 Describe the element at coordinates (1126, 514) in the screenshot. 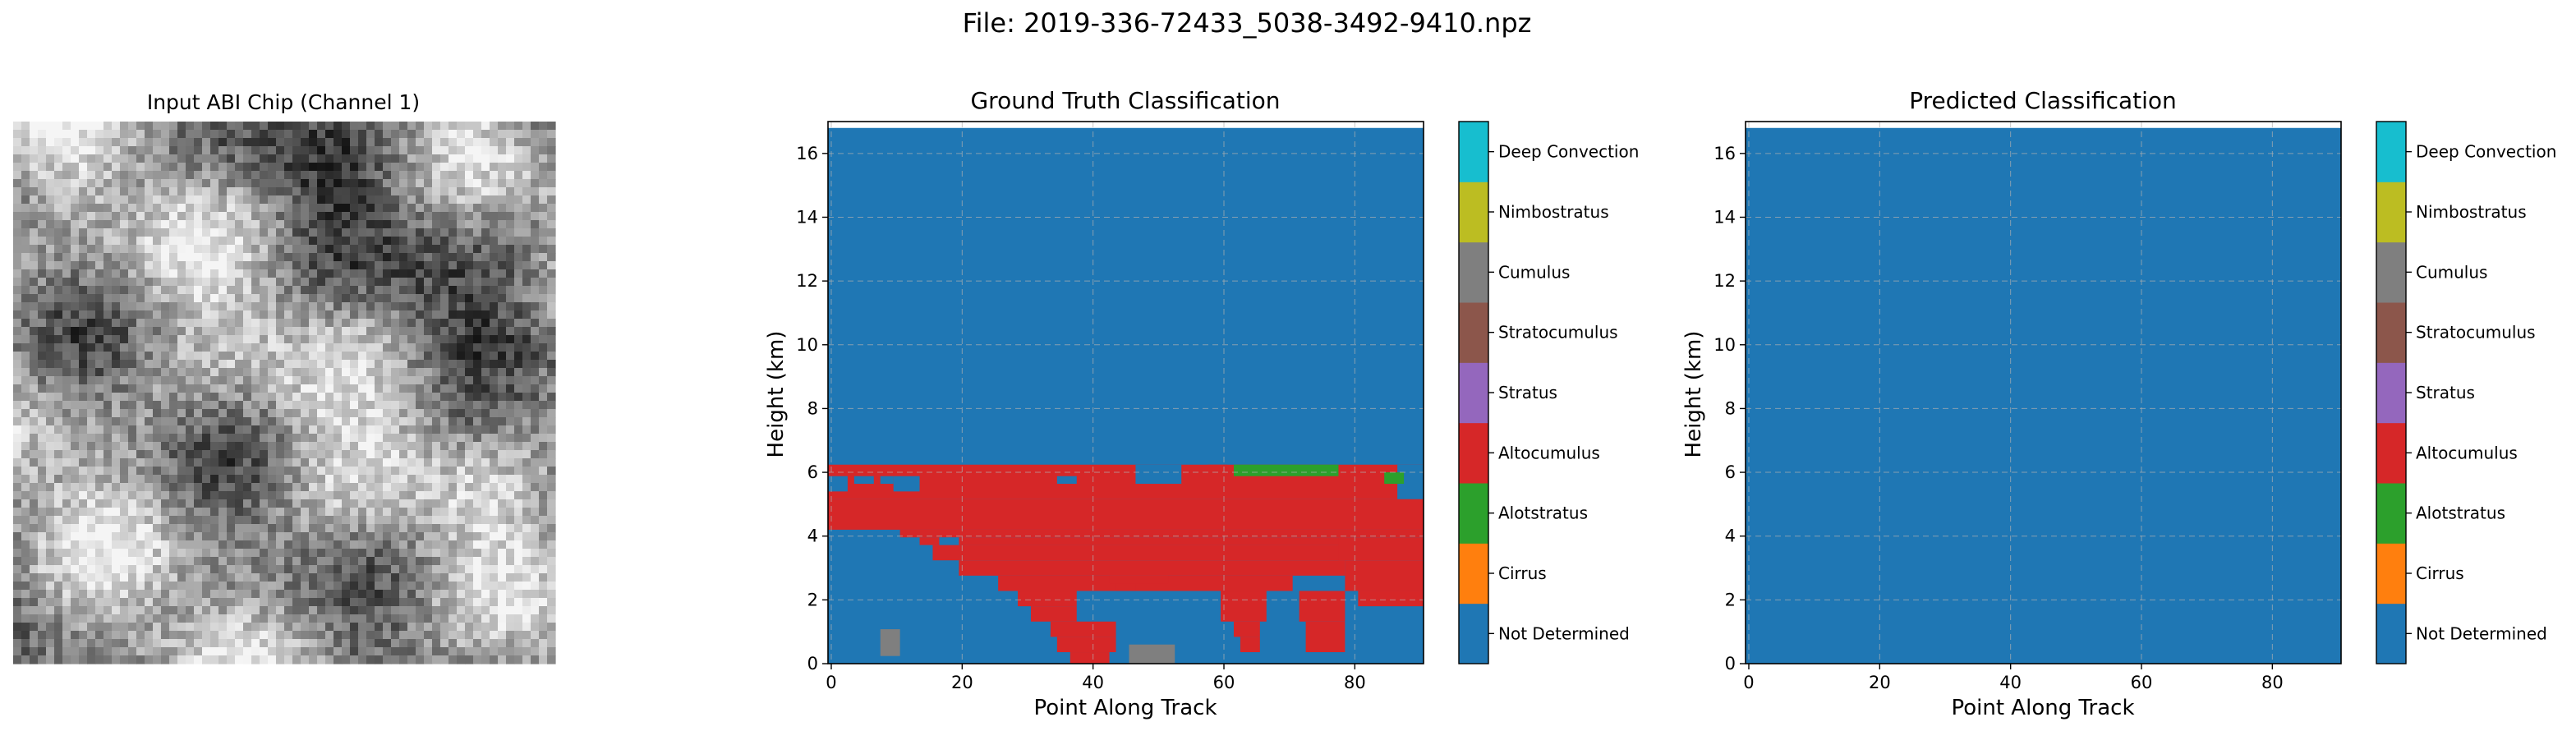

I see `heatmap-cell` at that location.